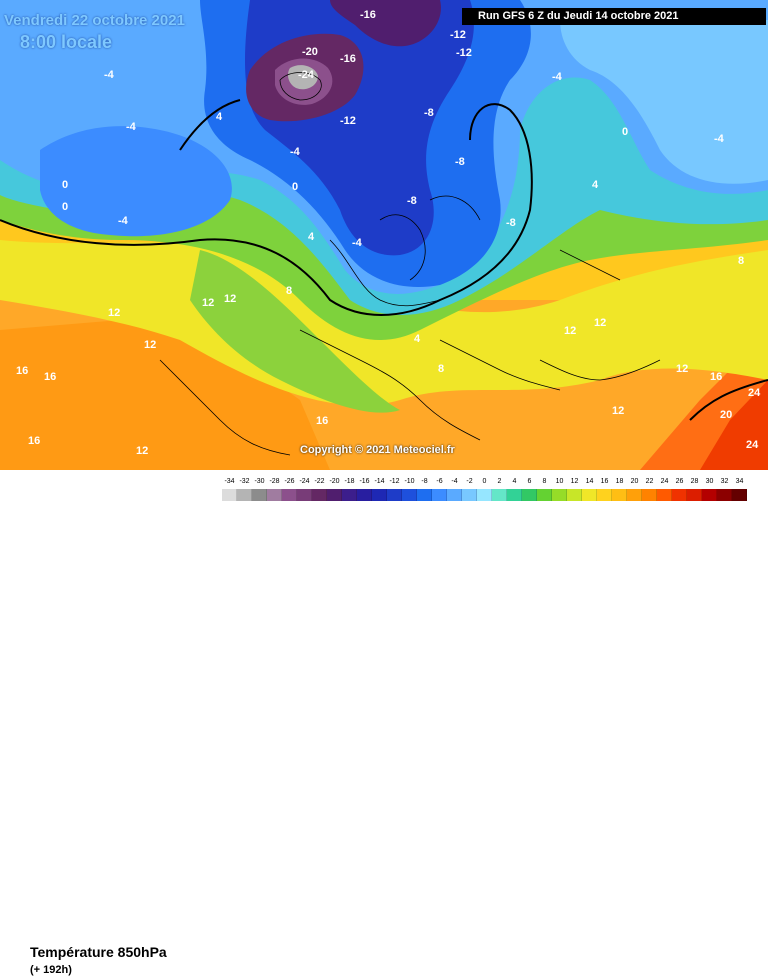 The height and width of the screenshot is (976, 768). I want to click on copyright-notice: Copyright © 2021 Meteociel.fr, so click(377, 450).